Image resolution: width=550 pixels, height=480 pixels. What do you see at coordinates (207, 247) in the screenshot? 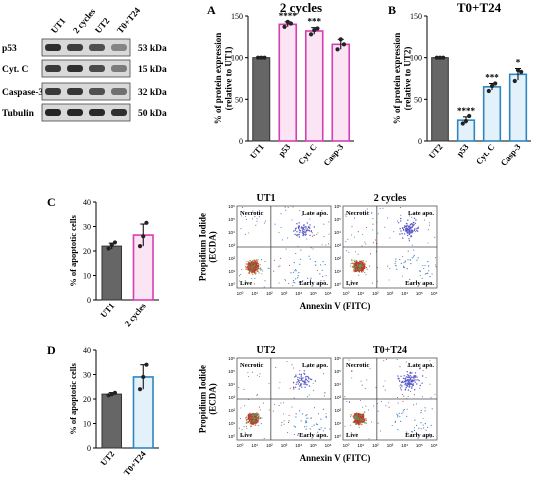
I see `flow-y-axis-label: Propidium Iodide(ECDA)` at bounding box center [207, 247].